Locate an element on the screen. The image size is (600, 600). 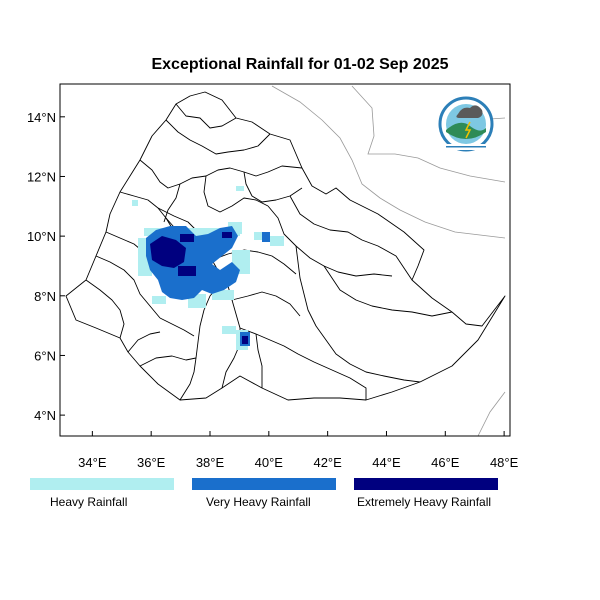
y-tick-label: 8°N is located at coordinates (45, 296).